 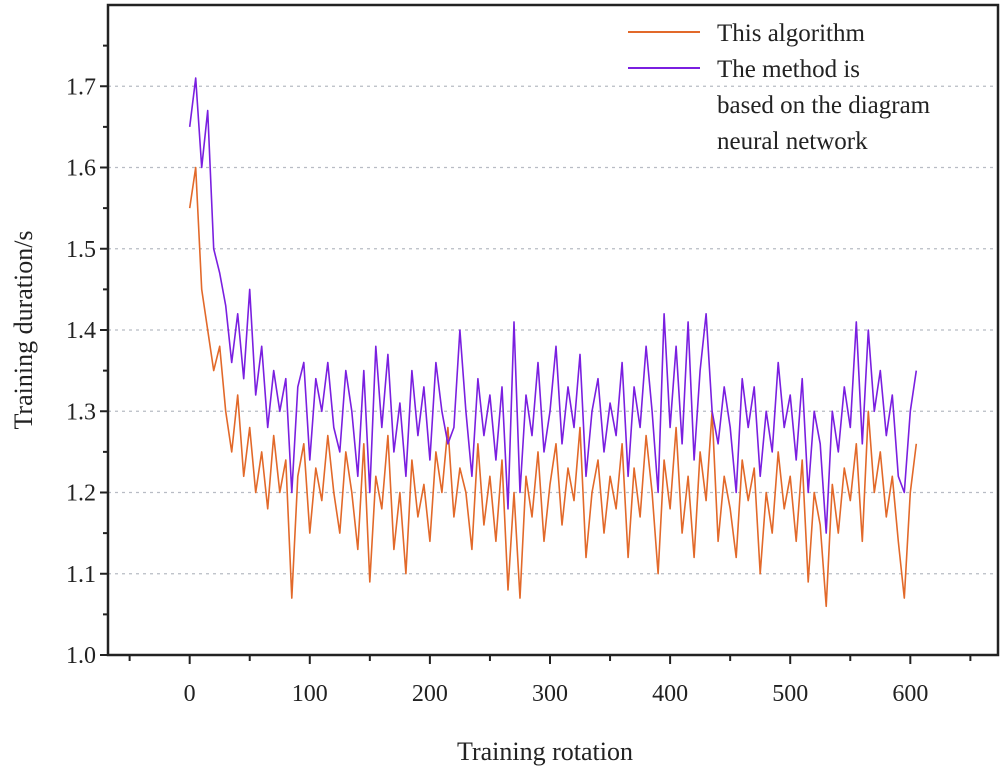 What do you see at coordinates (81, 250) in the screenshot?
I see `y-tick-label: 1.5` at bounding box center [81, 250].